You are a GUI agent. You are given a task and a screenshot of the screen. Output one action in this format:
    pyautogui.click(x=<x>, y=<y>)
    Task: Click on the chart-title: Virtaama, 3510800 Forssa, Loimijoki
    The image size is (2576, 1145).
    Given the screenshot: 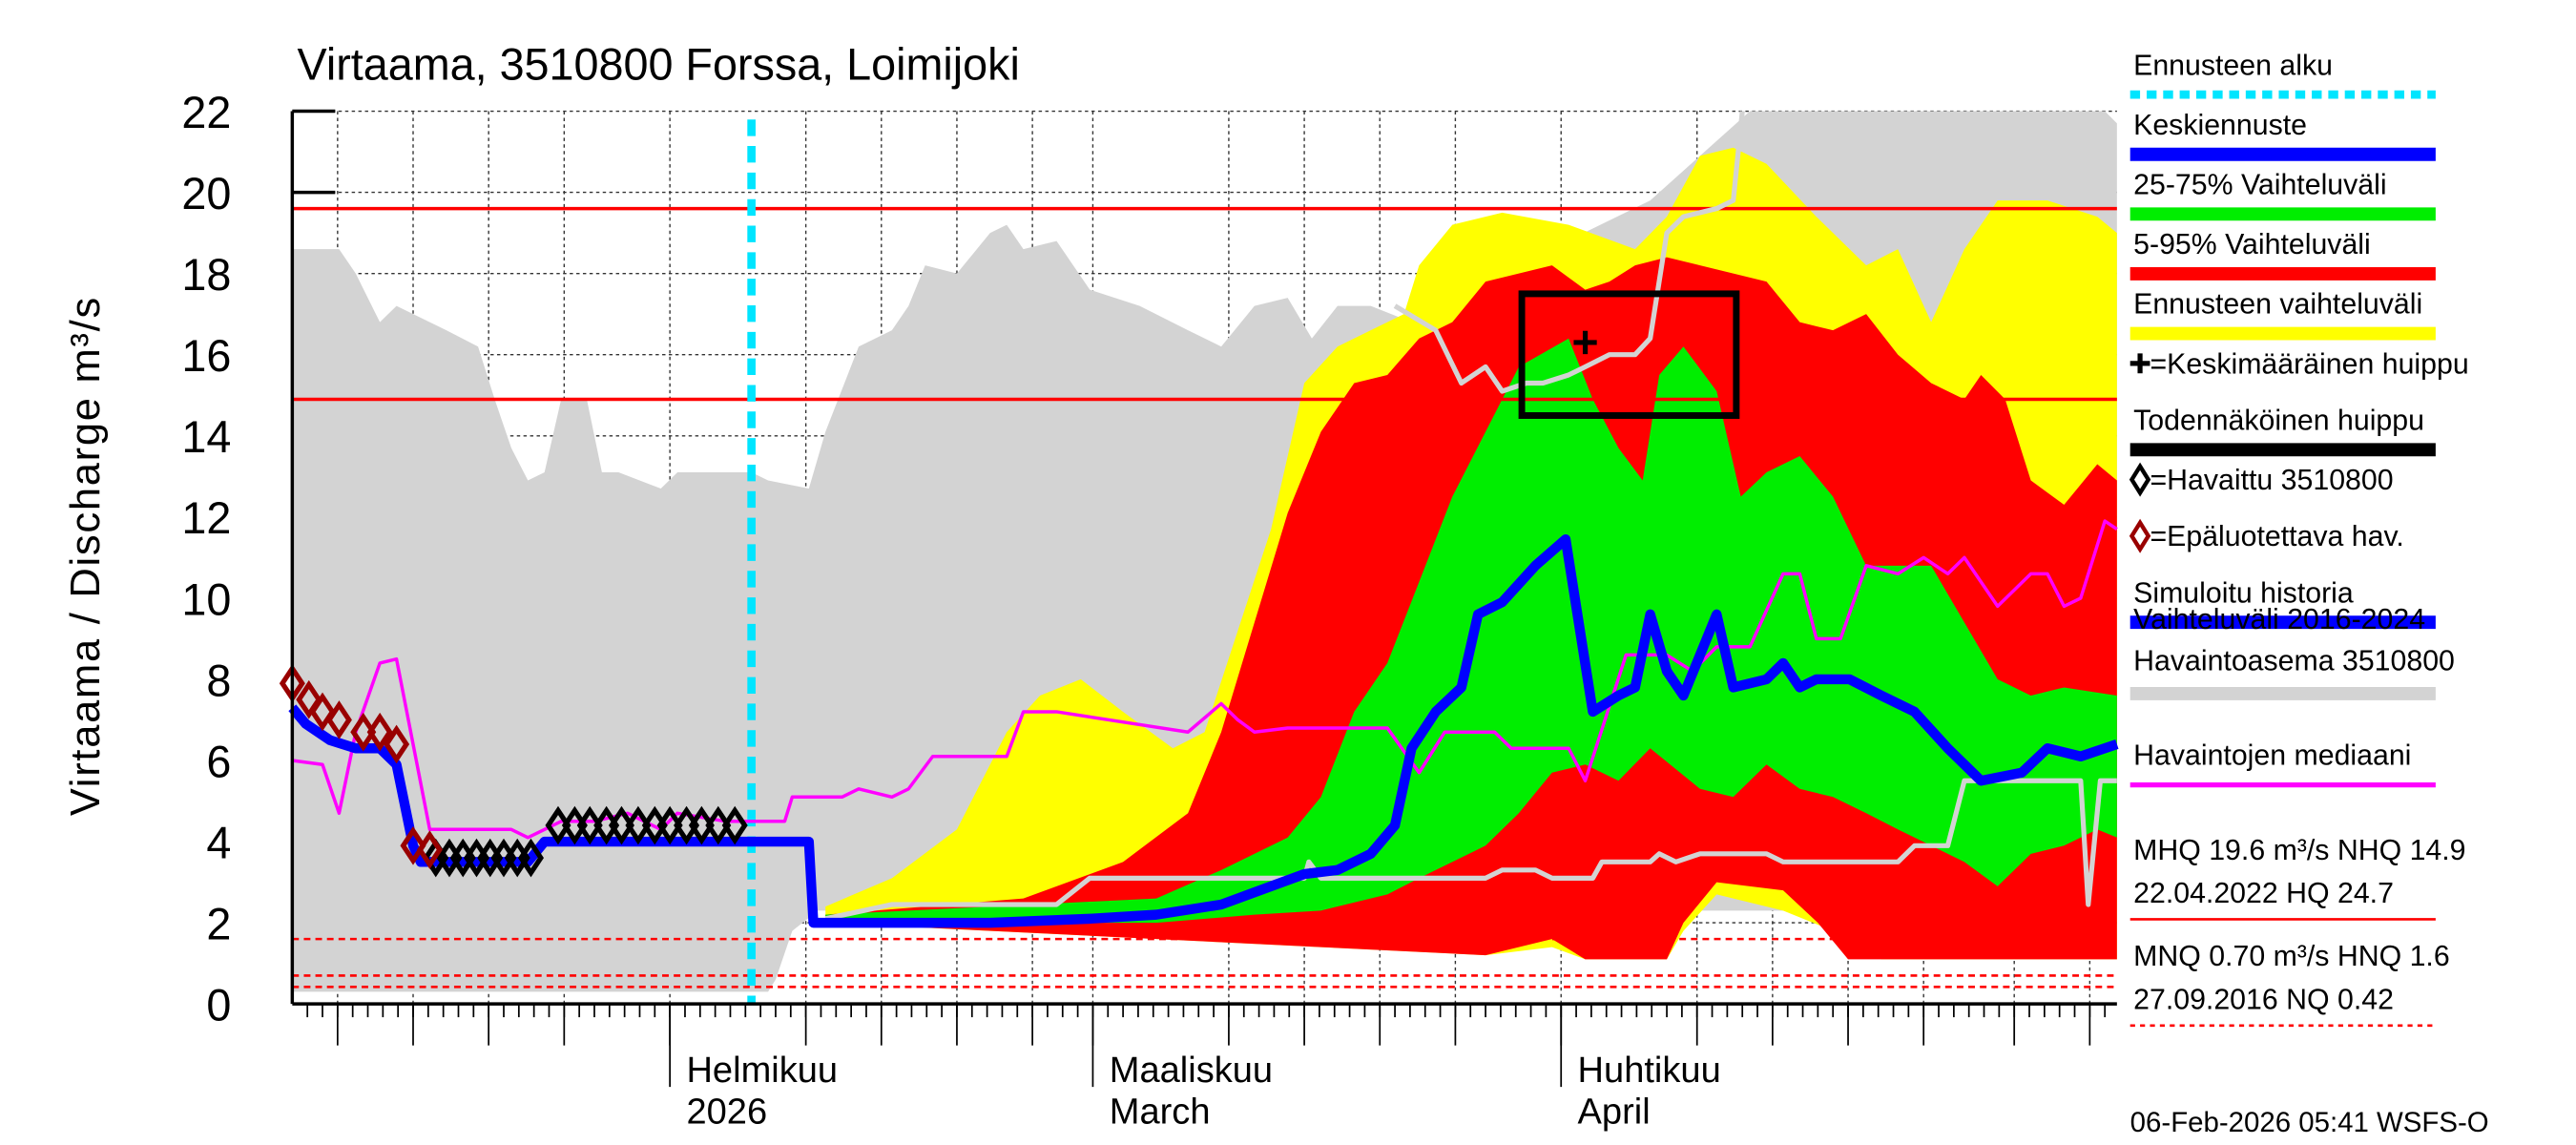 What is the action you would take?
    pyautogui.click(x=659, y=64)
    